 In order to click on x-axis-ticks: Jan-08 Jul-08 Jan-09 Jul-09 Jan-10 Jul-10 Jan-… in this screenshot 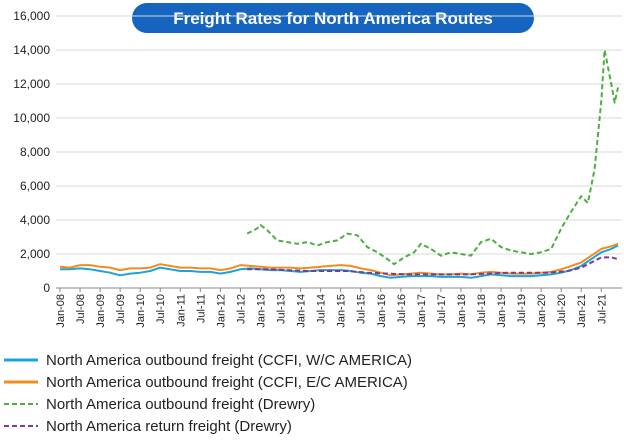, I will do `click(331, 308)`.